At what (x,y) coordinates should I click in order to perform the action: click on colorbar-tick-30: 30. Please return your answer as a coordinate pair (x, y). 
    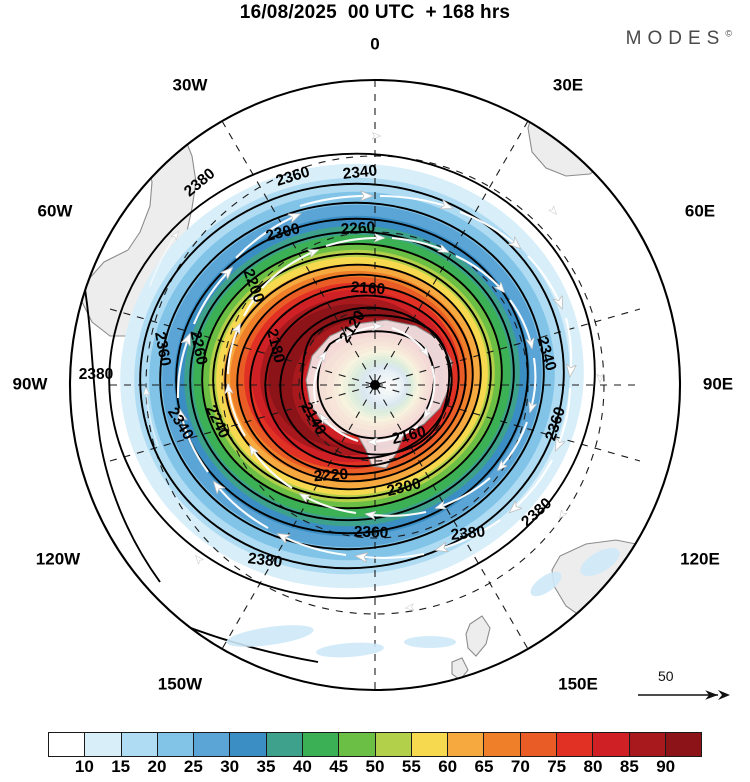
    Looking at the image, I should click on (230, 766).